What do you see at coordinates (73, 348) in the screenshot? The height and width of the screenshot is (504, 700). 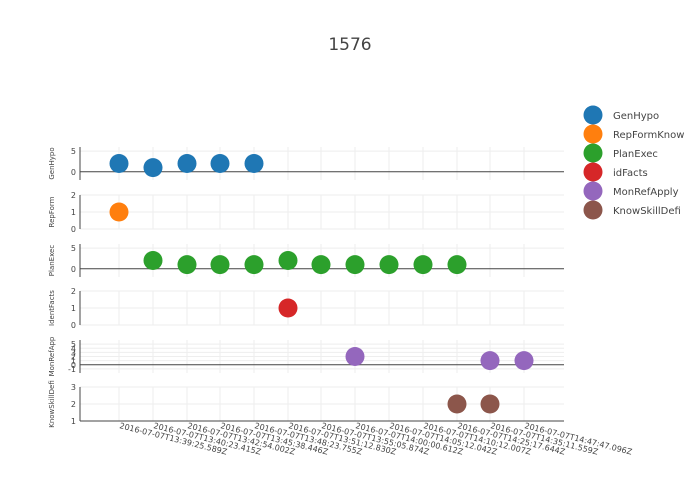 I see `y-tick-label: 4` at bounding box center [73, 348].